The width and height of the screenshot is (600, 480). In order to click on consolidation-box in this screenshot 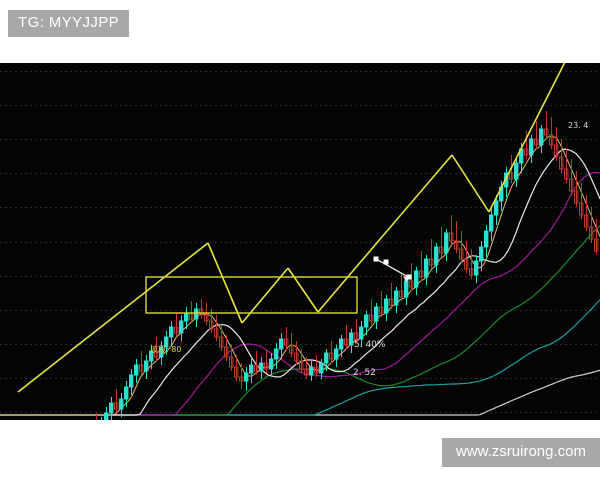, I will do `click(251, 295)`.